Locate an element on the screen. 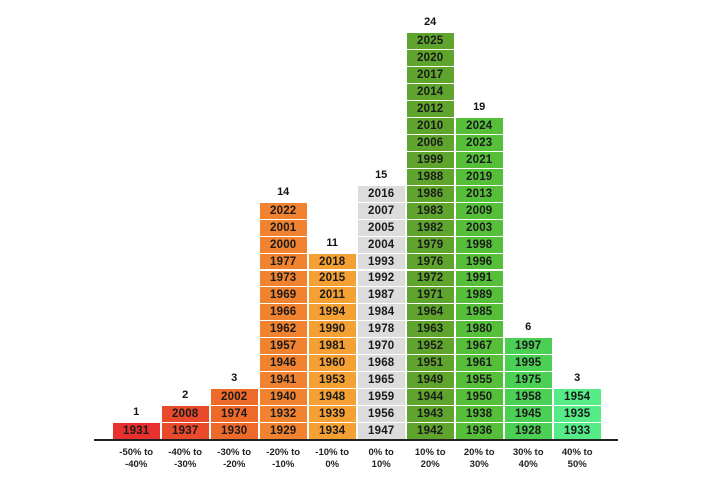 This screenshot has width=714, height=483. year-cell: 1946 is located at coordinates (283, 363).